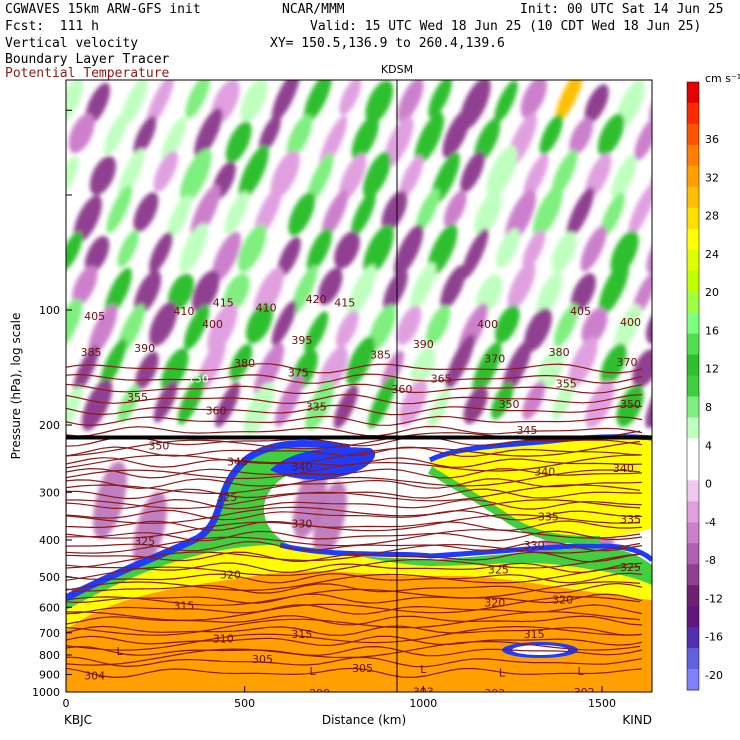 This screenshot has height=740, width=740. I want to click on x-tick-label: 1500, so click(602, 703).